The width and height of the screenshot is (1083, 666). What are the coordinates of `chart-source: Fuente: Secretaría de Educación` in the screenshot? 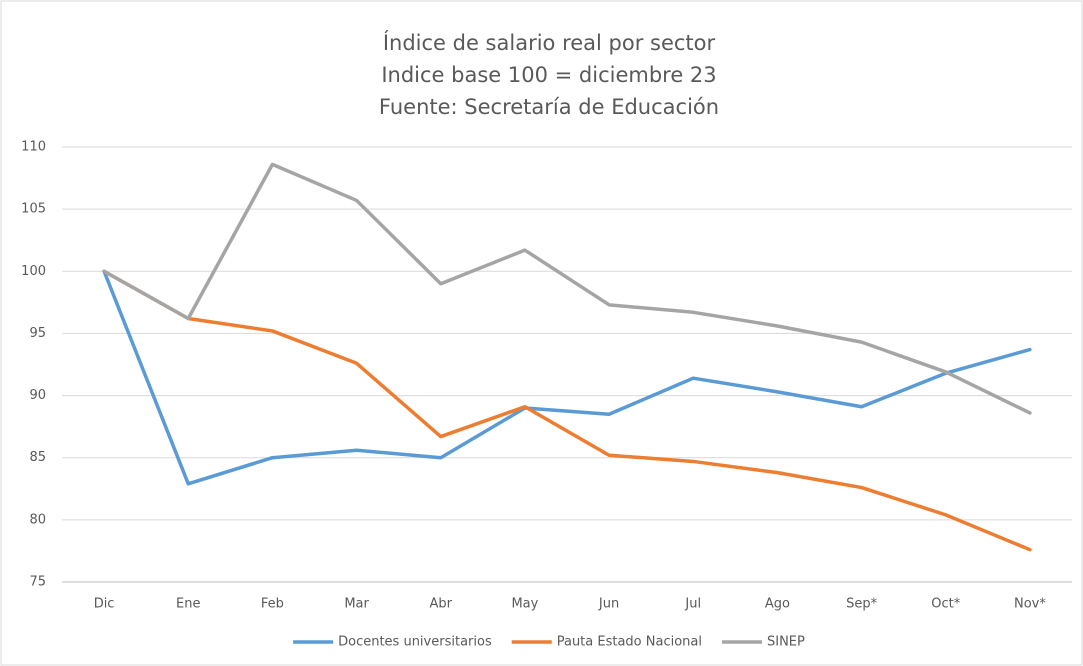 It's located at (549, 107).